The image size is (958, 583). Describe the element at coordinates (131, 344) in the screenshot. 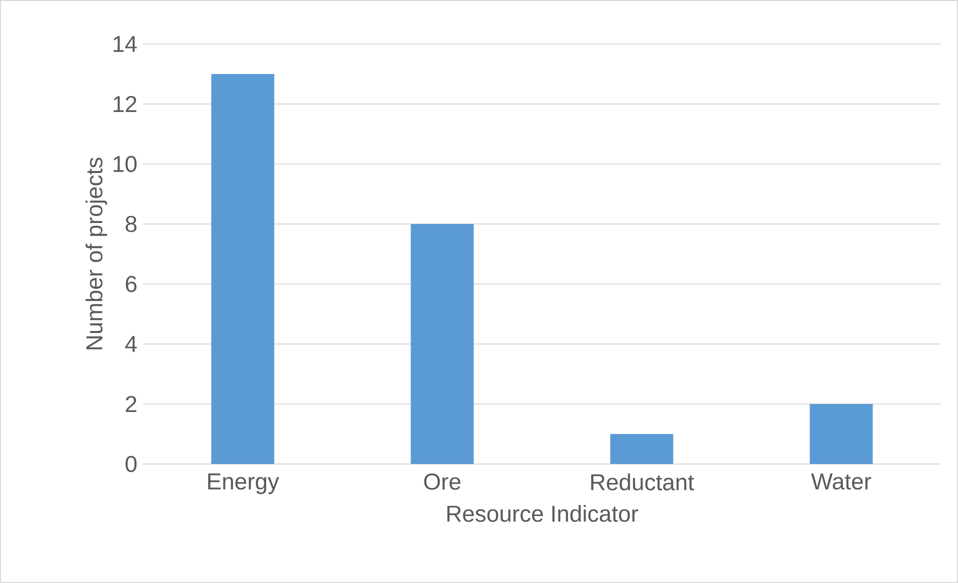

I see `y-tick-label: 4` at that location.